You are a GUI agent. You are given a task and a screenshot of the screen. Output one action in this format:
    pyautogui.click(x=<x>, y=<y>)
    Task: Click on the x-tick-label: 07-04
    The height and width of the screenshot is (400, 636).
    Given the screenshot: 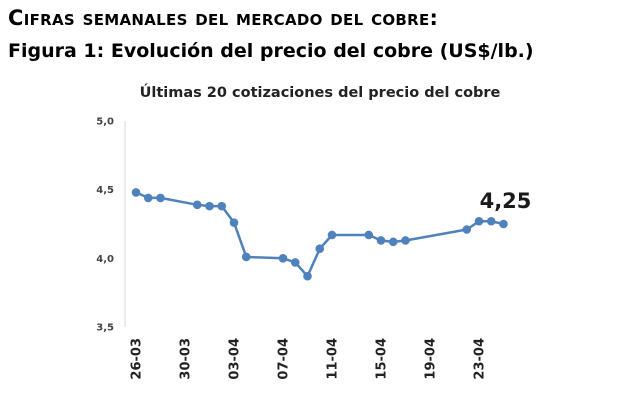 What is the action you would take?
    pyautogui.click(x=284, y=359)
    